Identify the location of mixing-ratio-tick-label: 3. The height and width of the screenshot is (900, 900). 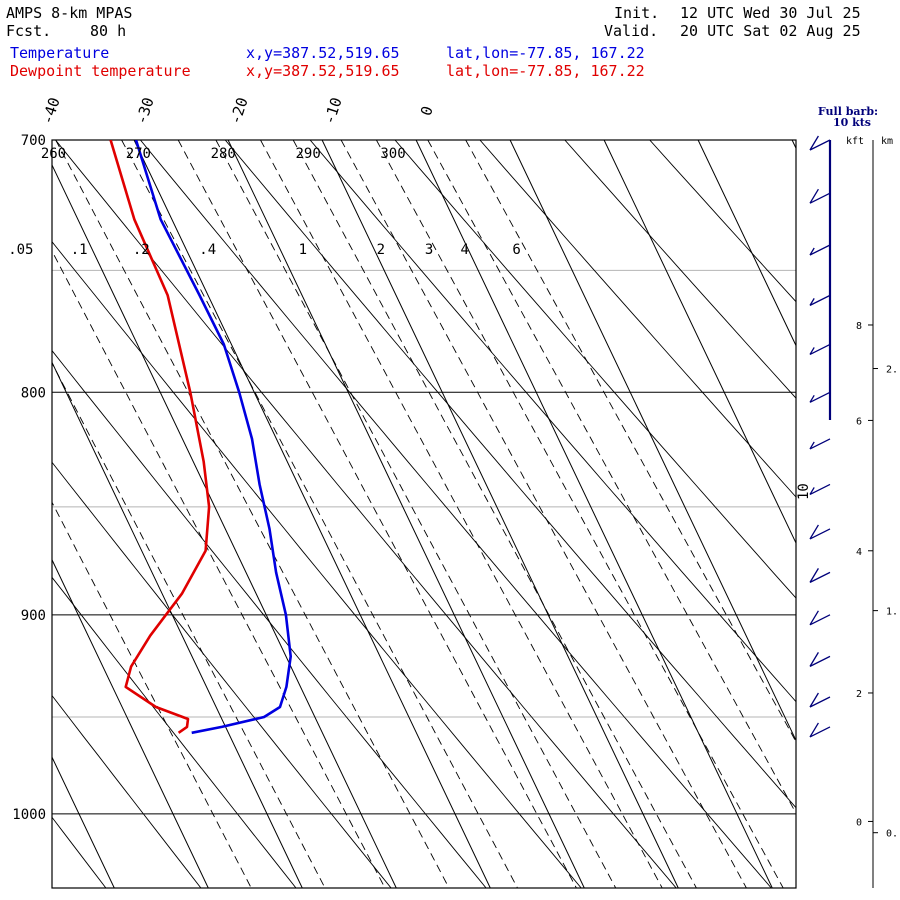
(429, 250).